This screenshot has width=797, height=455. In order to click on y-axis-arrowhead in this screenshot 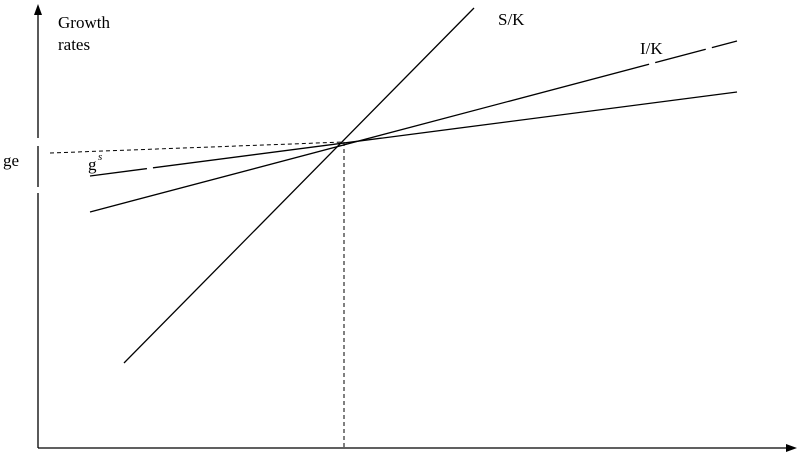, I will do `click(38, 9)`.